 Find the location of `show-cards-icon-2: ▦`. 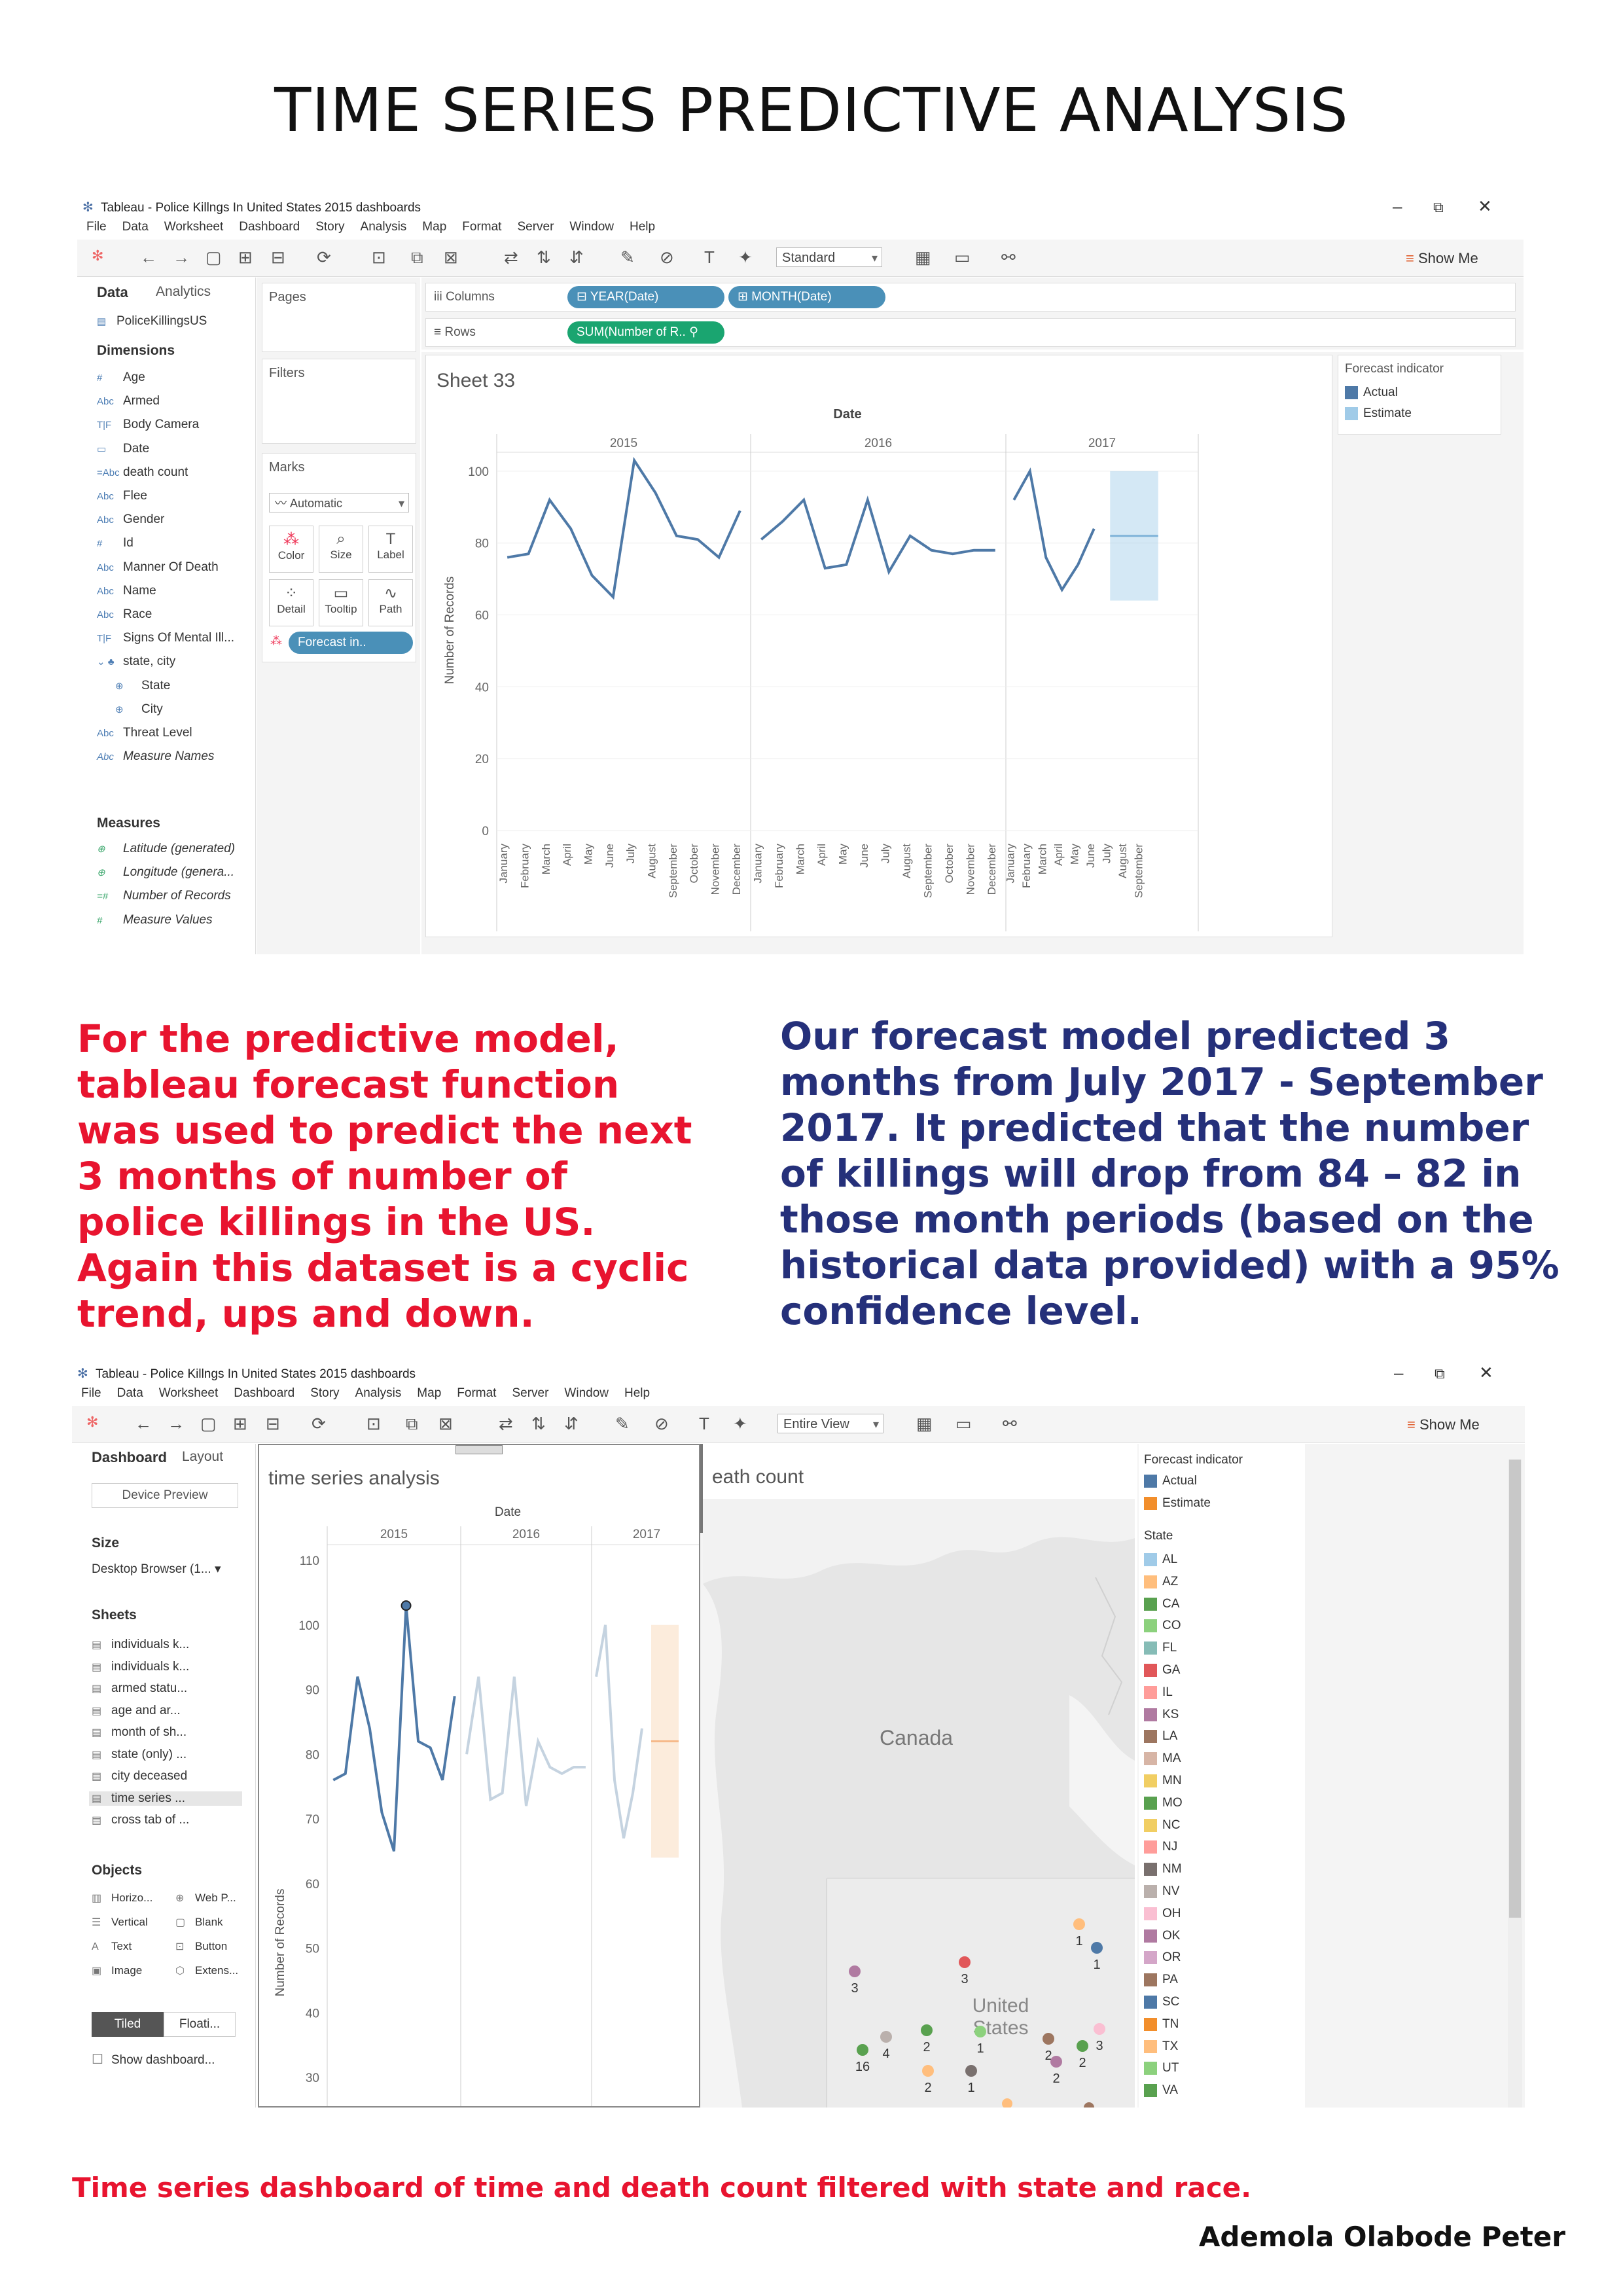

show-cards-icon-2: ▦ is located at coordinates (925, 1423).